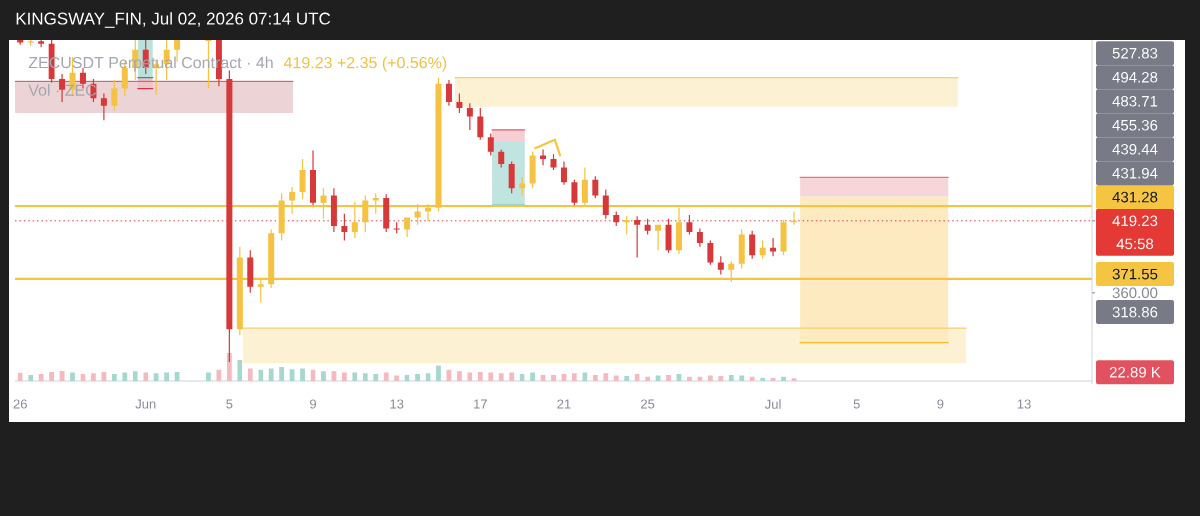 The image size is (1200, 516). What do you see at coordinates (145, 404) in the screenshot?
I see `x-tick-label: Jun` at bounding box center [145, 404].